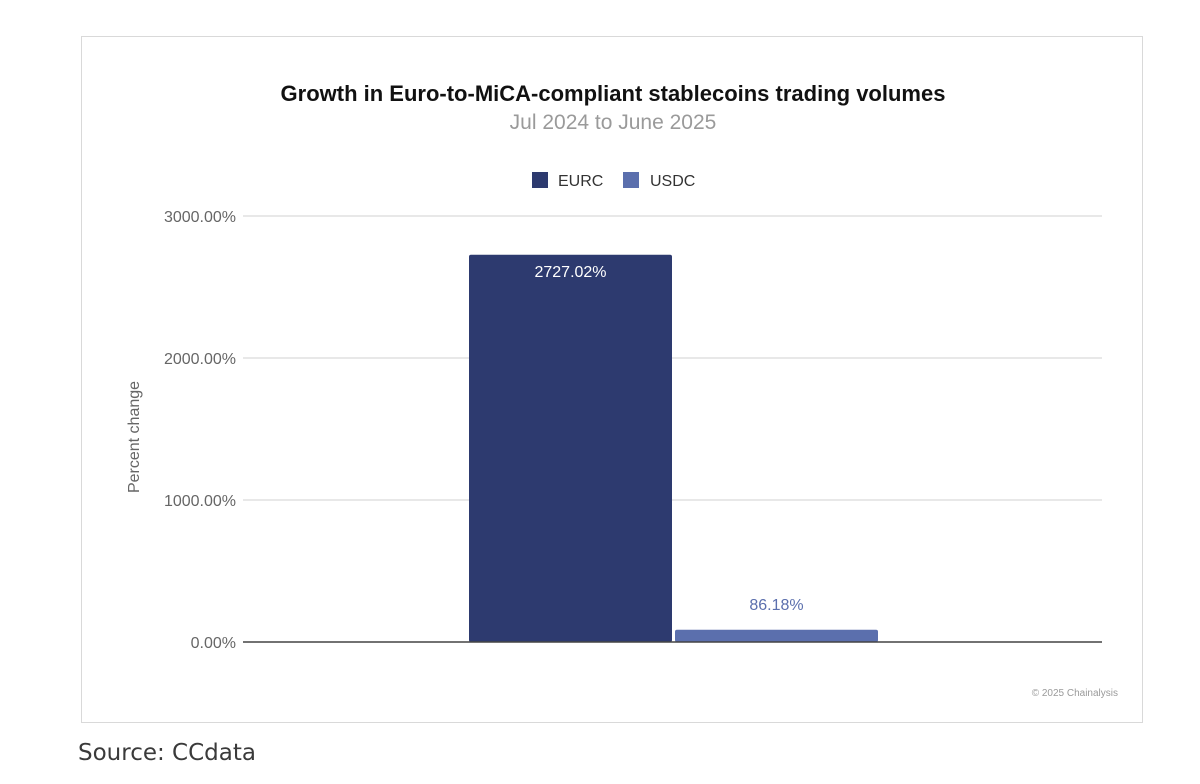  I want to click on legend-swatch-usdc, so click(631, 180).